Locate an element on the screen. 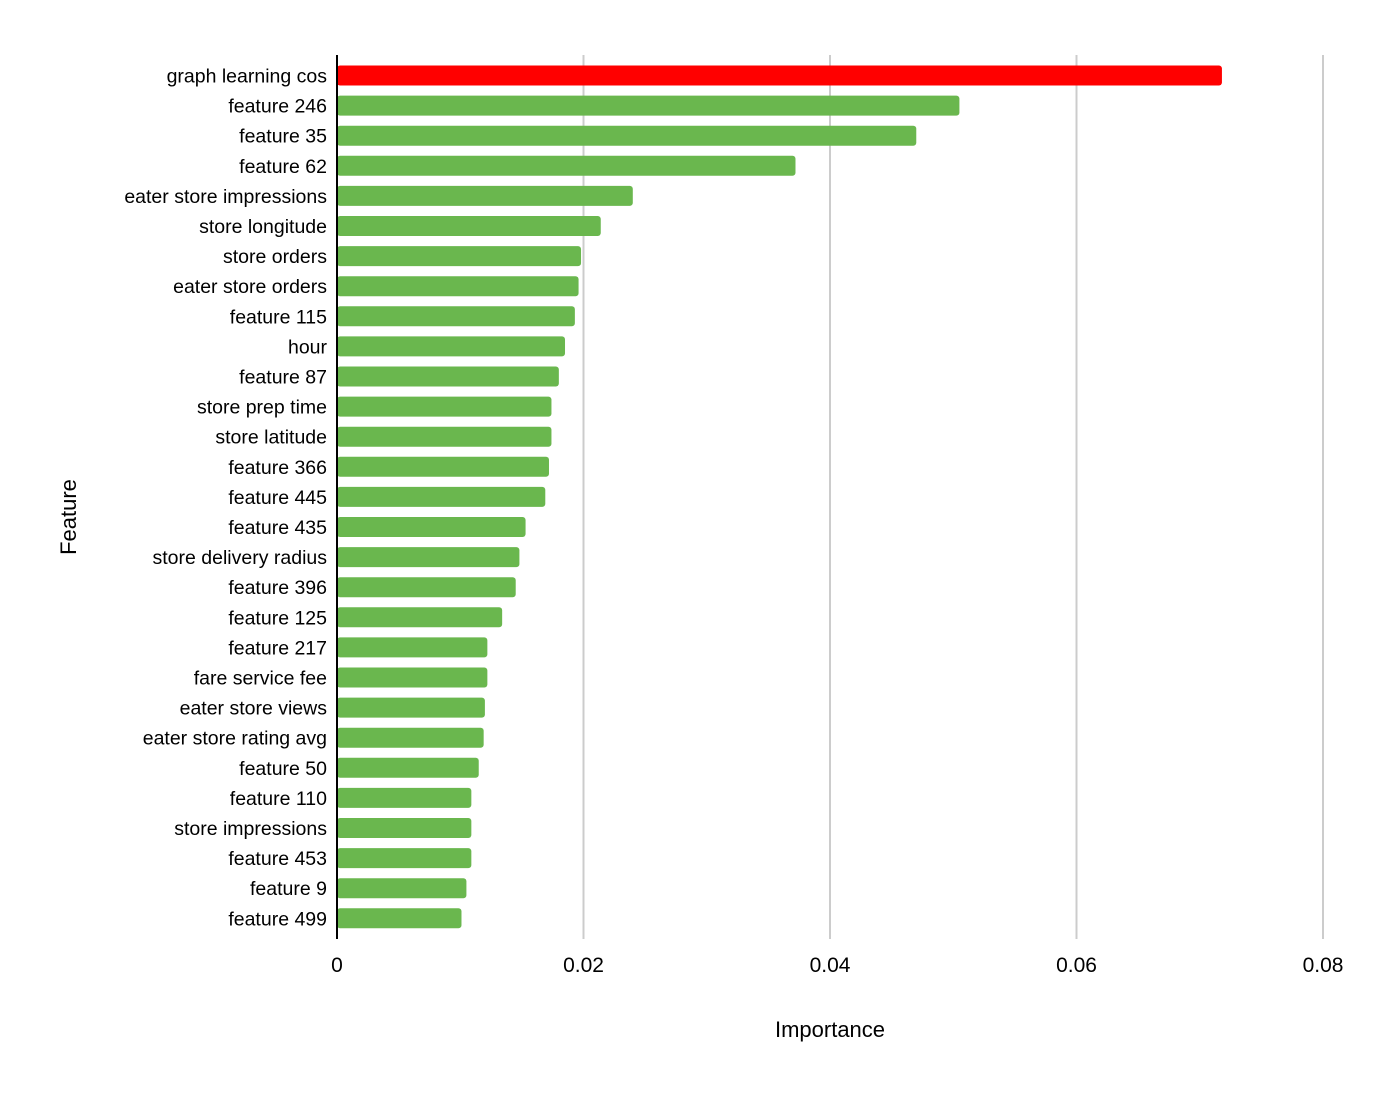 Image resolution: width=1378 pixels, height=1098 pixels. category-label: eater store rating avg is located at coordinates (235, 739).